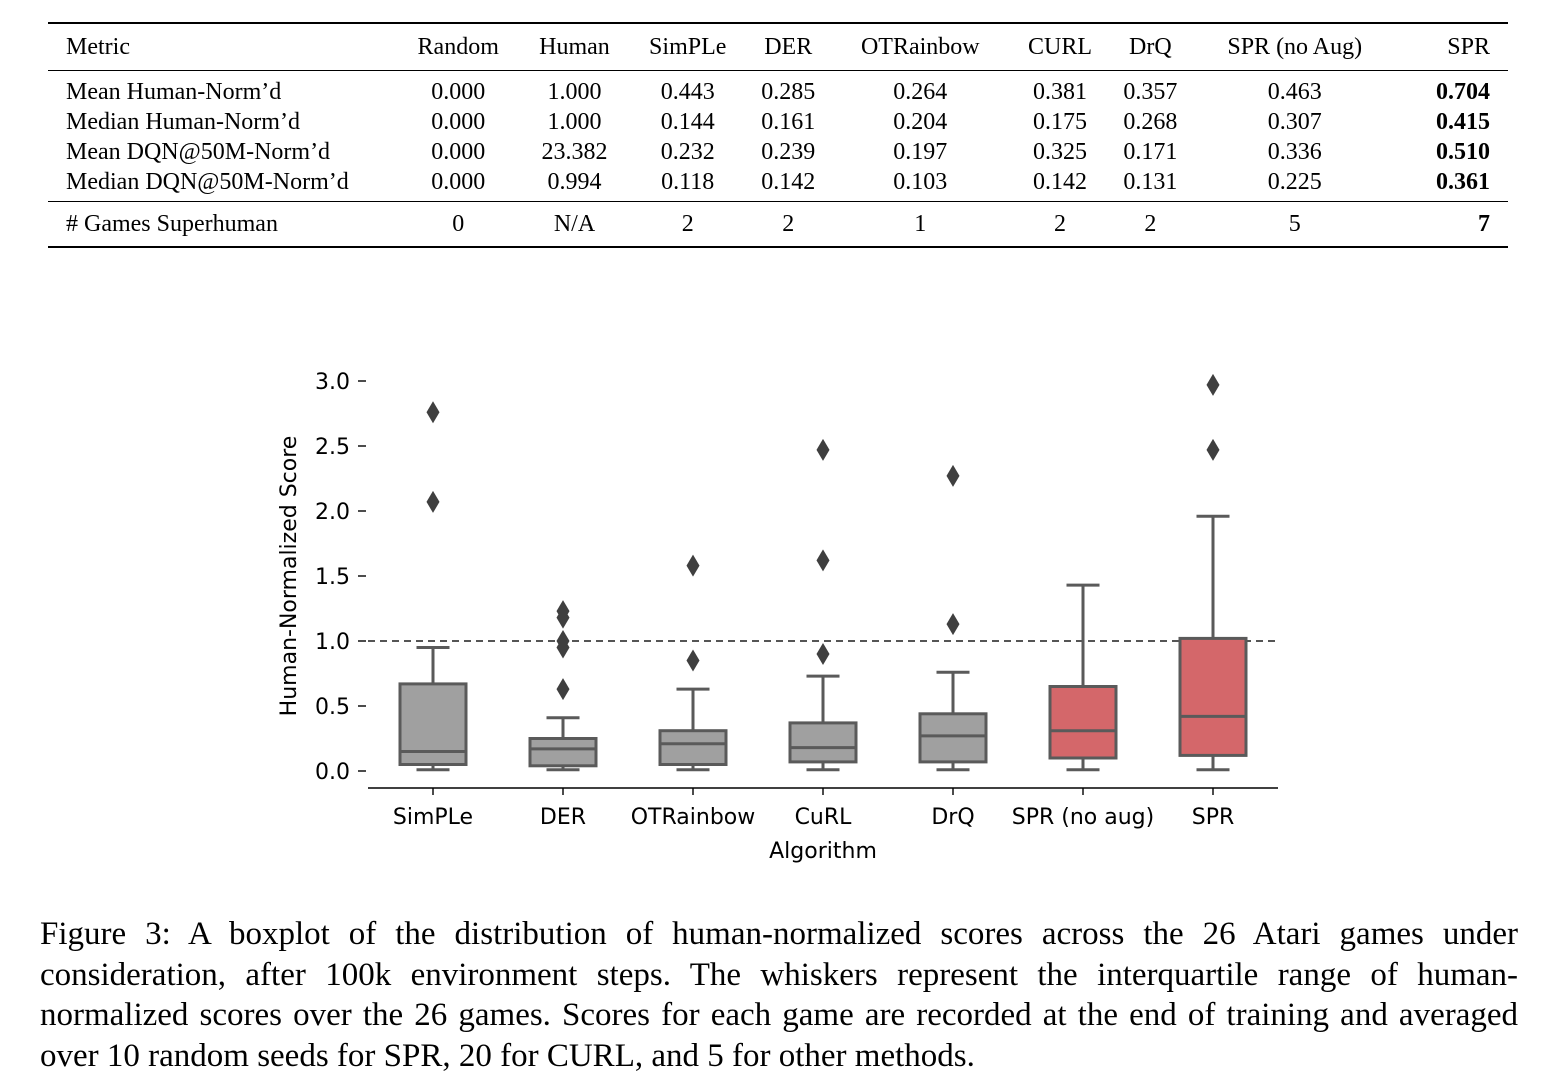 The height and width of the screenshot is (1092, 1552). What do you see at coordinates (1213, 572) in the screenshot?
I see `box-group-spr` at bounding box center [1213, 572].